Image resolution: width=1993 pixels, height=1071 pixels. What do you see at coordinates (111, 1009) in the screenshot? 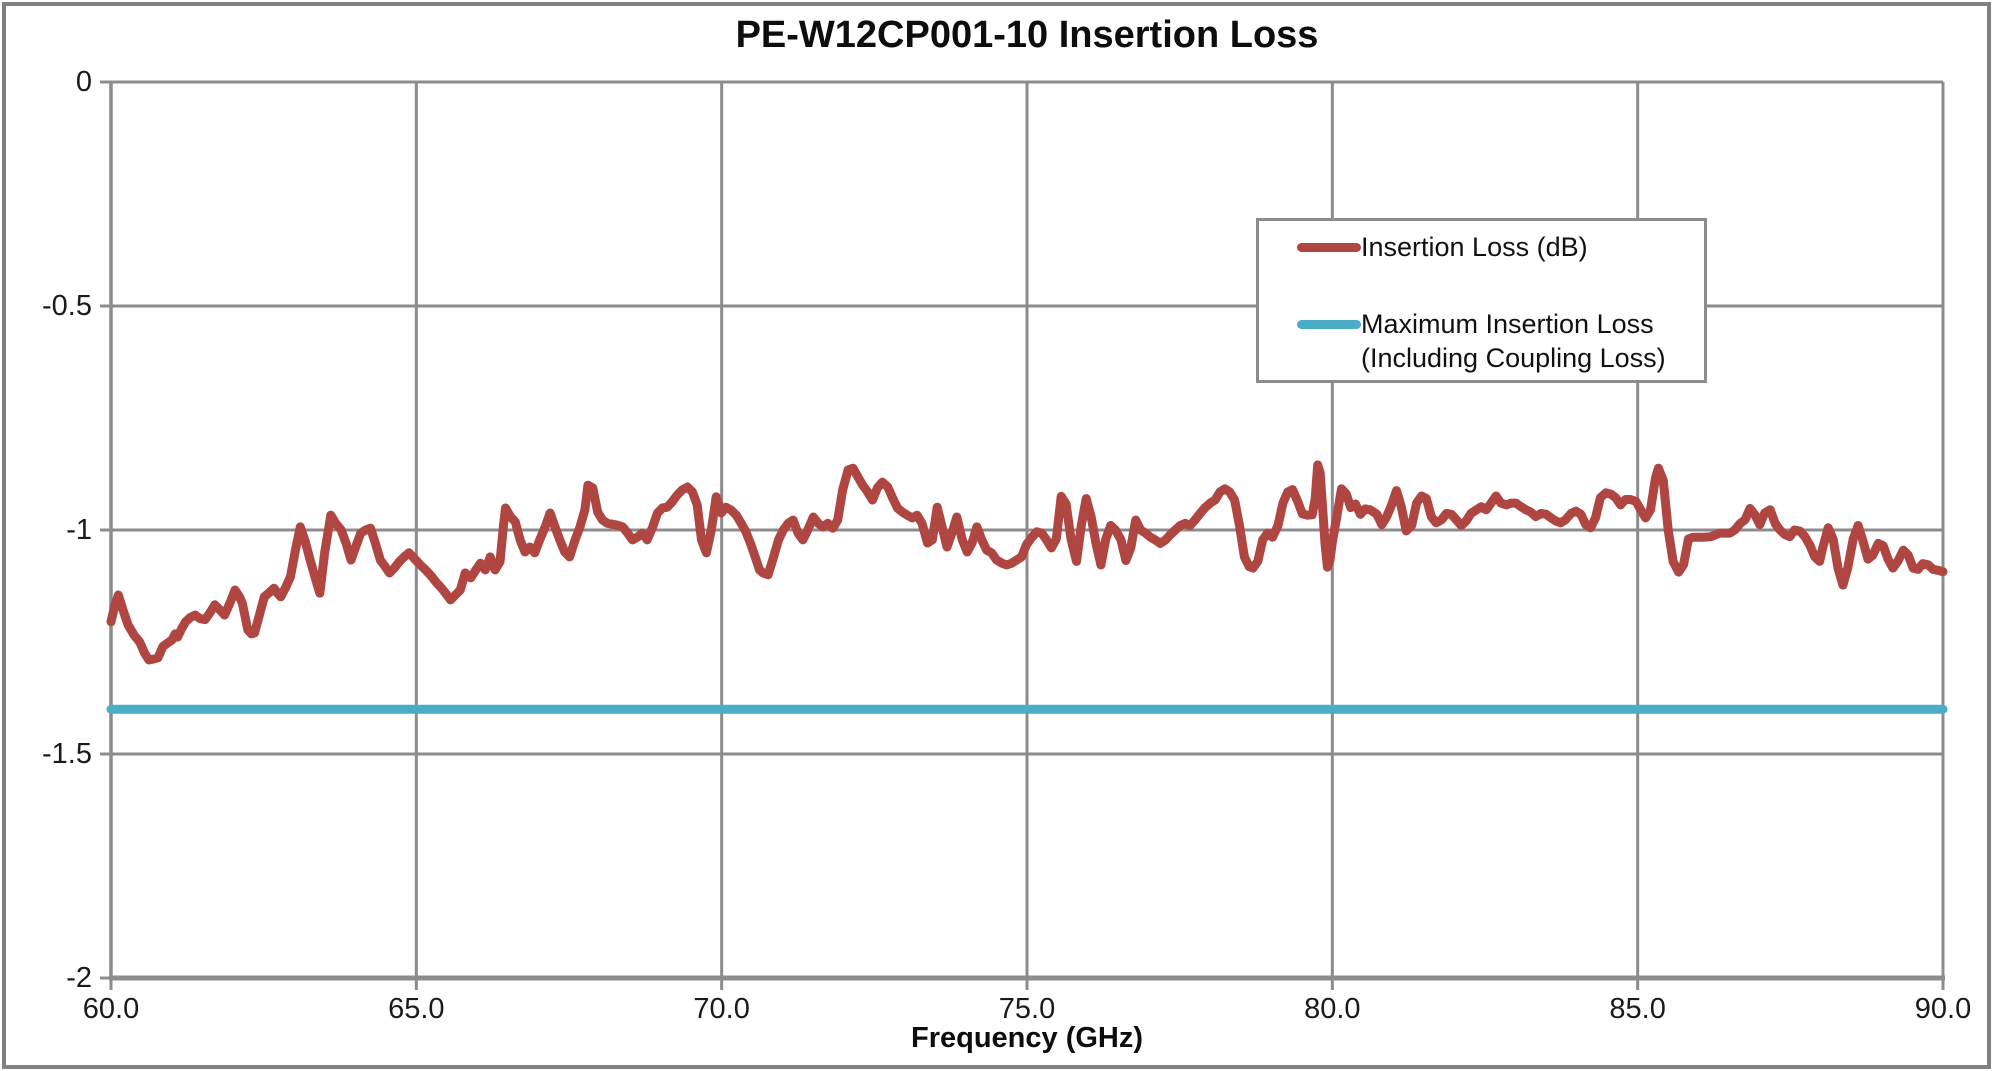
I see `x-tick-label: 60.0` at bounding box center [111, 1009].